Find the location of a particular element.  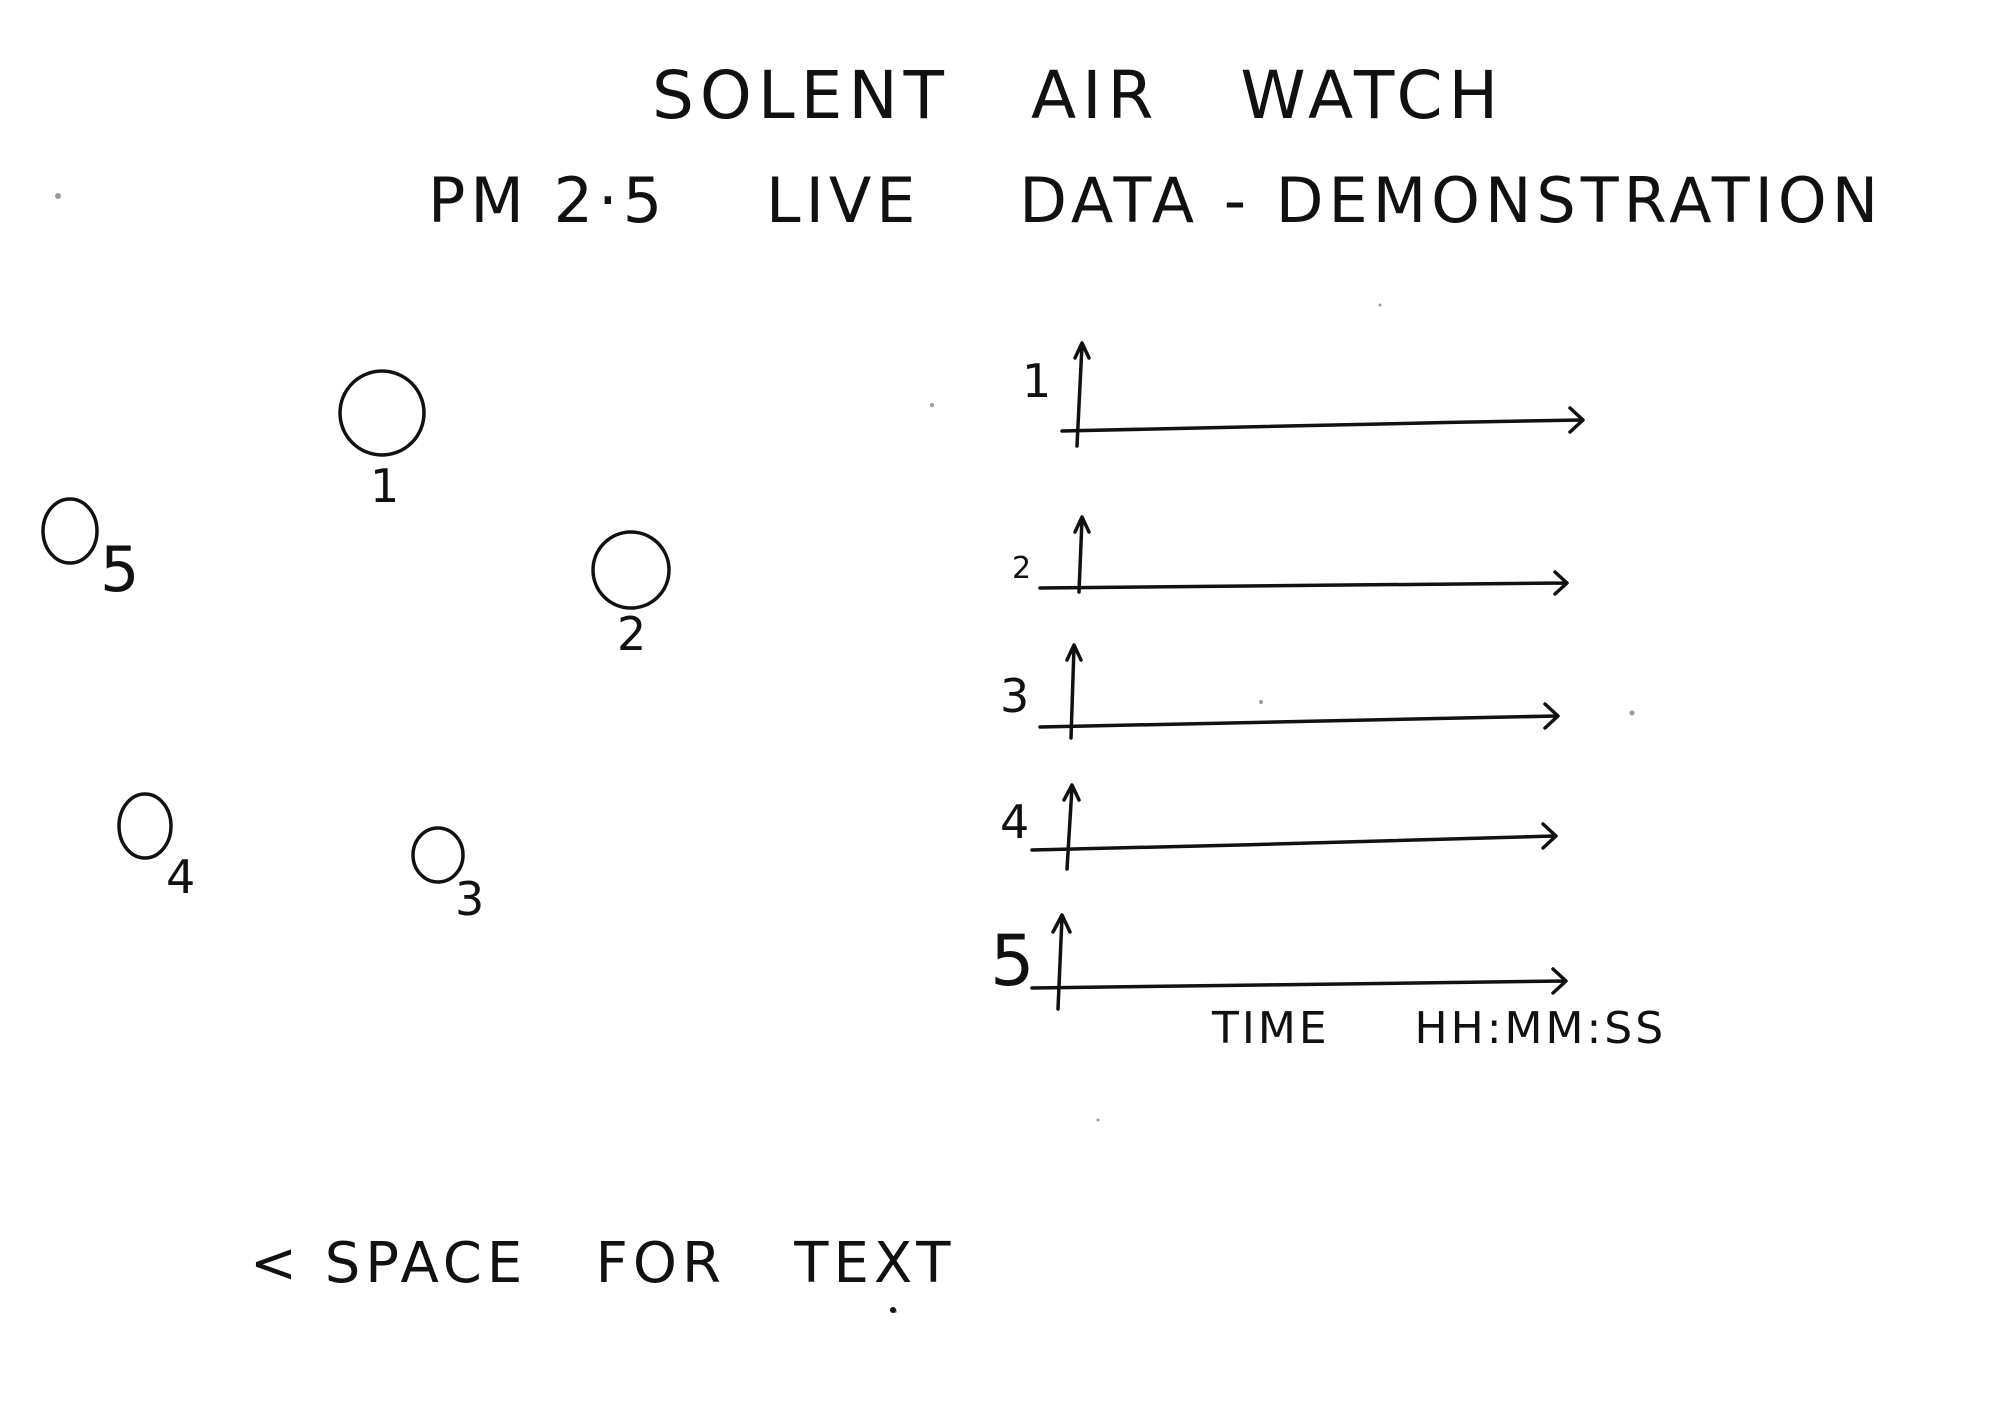

chart-label: 5 is located at coordinates (1012, 961).